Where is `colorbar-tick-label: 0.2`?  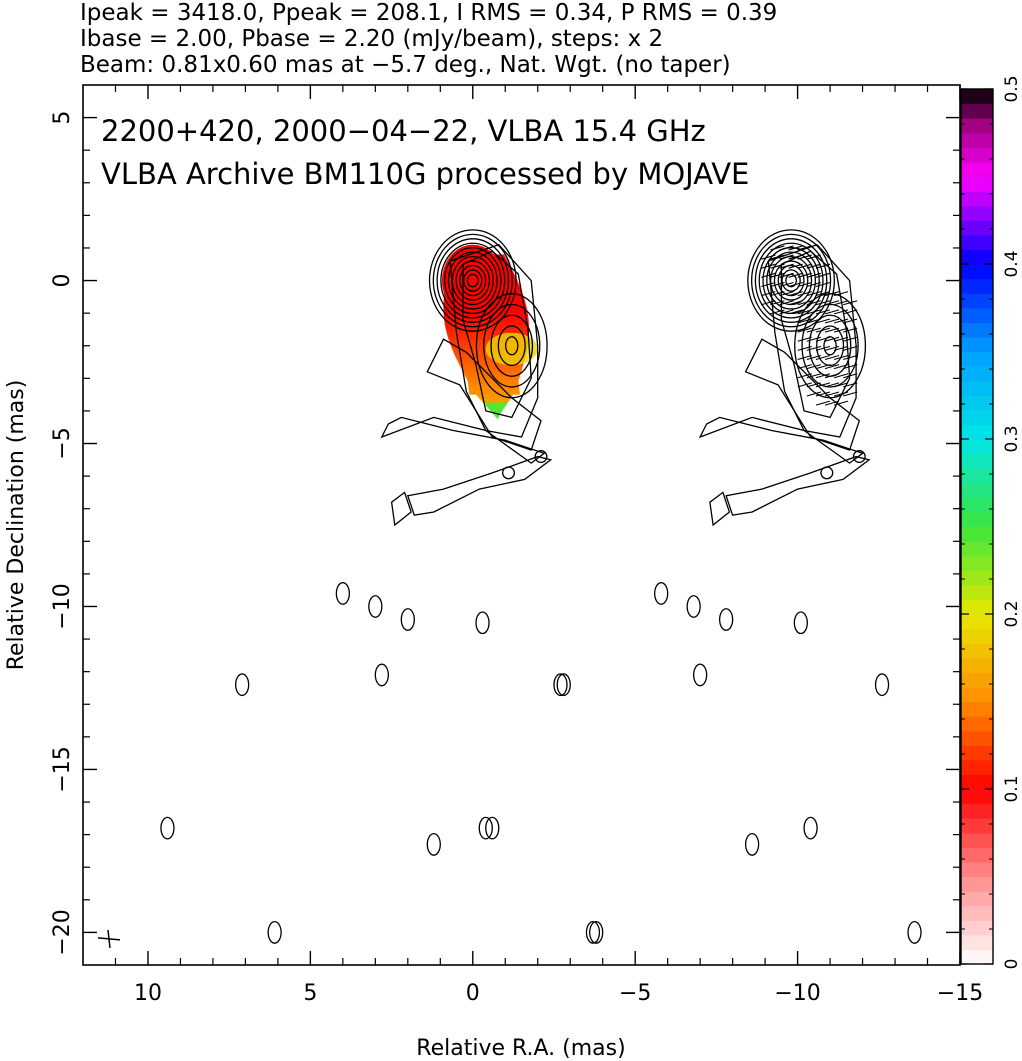 colorbar-tick-label: 0.2 is located at coordinates (1012, 613).